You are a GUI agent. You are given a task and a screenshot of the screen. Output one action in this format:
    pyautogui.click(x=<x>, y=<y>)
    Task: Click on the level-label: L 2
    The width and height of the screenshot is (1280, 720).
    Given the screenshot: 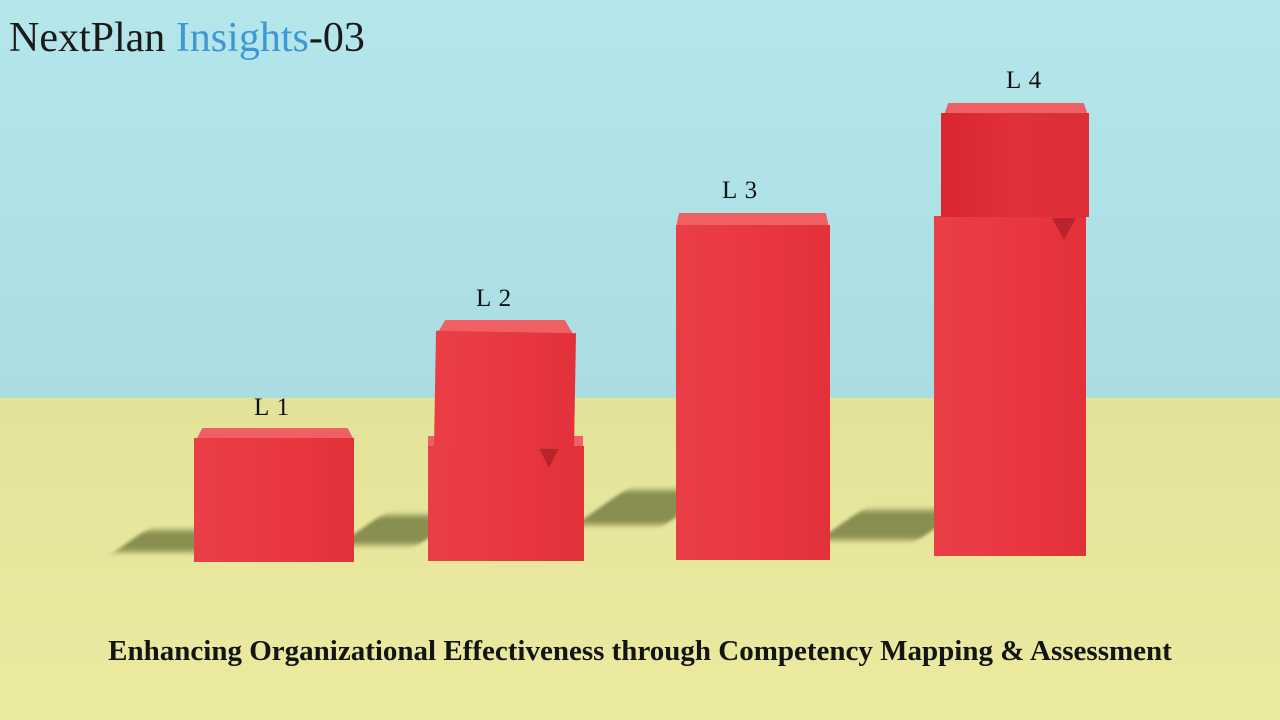 What is the action you would take?
    pyautogui.click(x=494, y=298)
    